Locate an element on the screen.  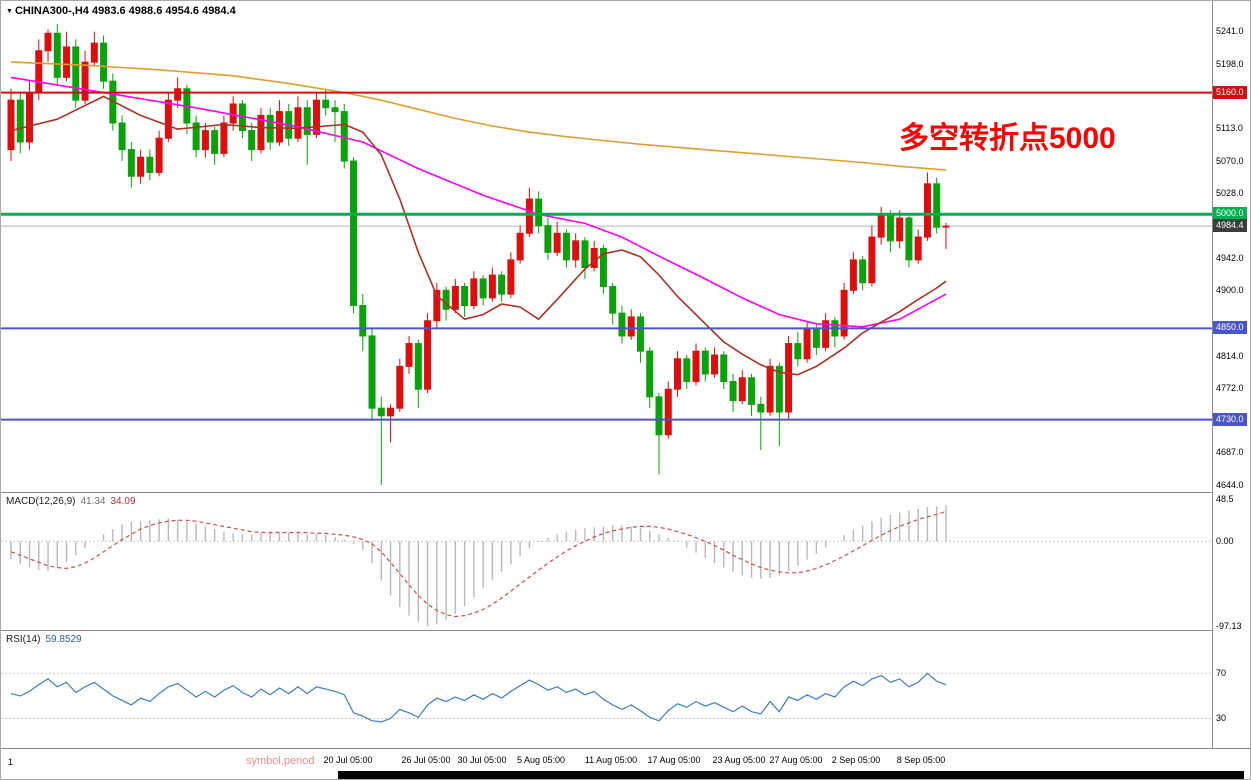
ohlc-values: 4983.6 4988.6 4954.6 4984.4 is located at coordinates (163, 11).